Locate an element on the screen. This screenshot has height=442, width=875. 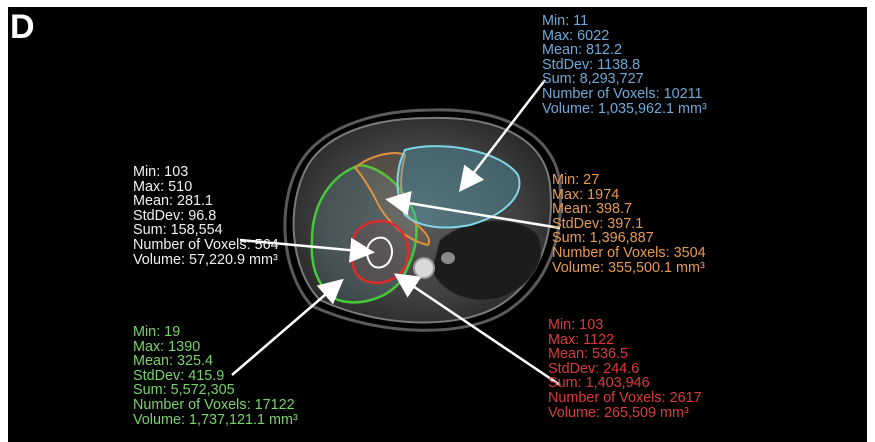
stat-mean: Mean: 325.4 is located at coordinates (173, 361).